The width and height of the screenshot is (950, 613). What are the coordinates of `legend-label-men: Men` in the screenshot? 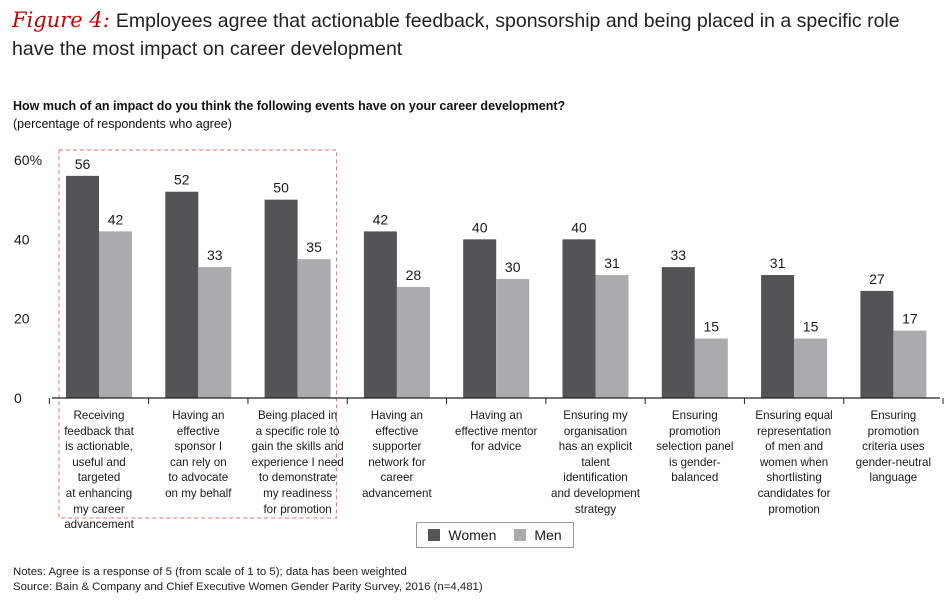 It's located at (548, 535).